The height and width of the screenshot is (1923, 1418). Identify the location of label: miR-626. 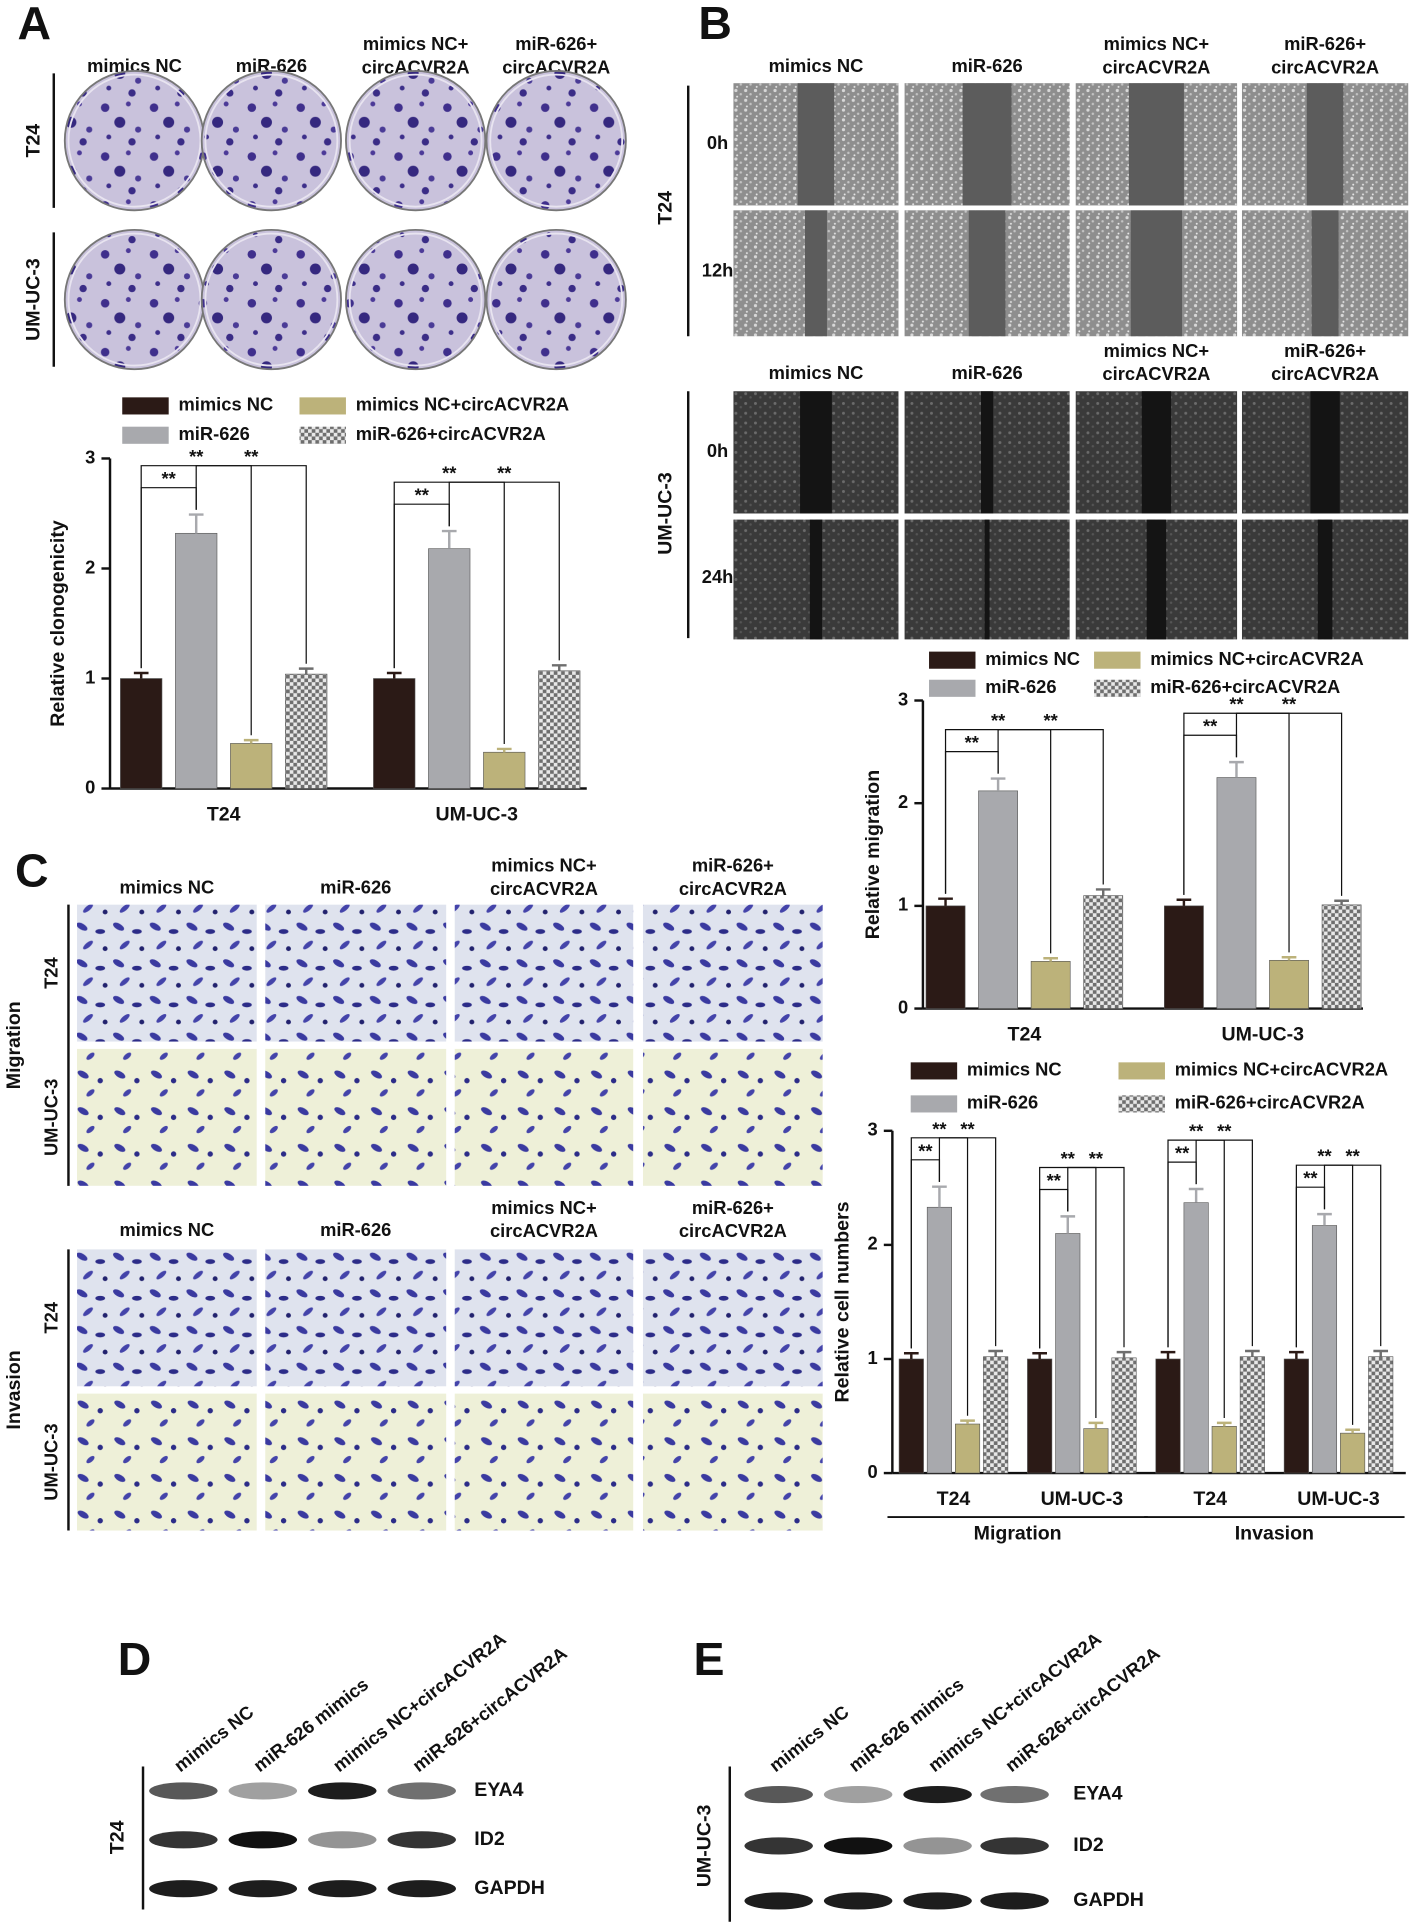
(986, 65).